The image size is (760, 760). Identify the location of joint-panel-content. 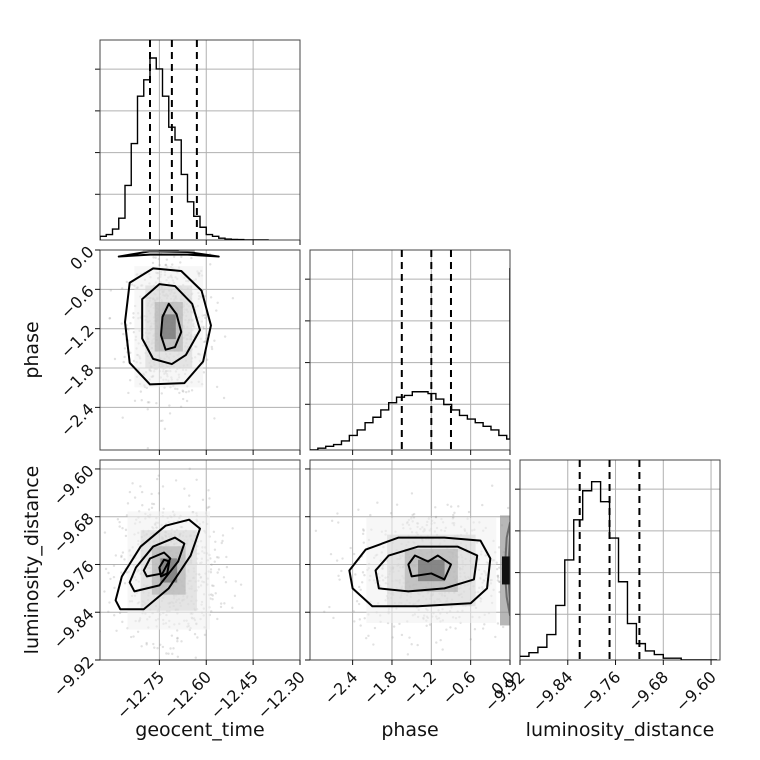
(414, 560).